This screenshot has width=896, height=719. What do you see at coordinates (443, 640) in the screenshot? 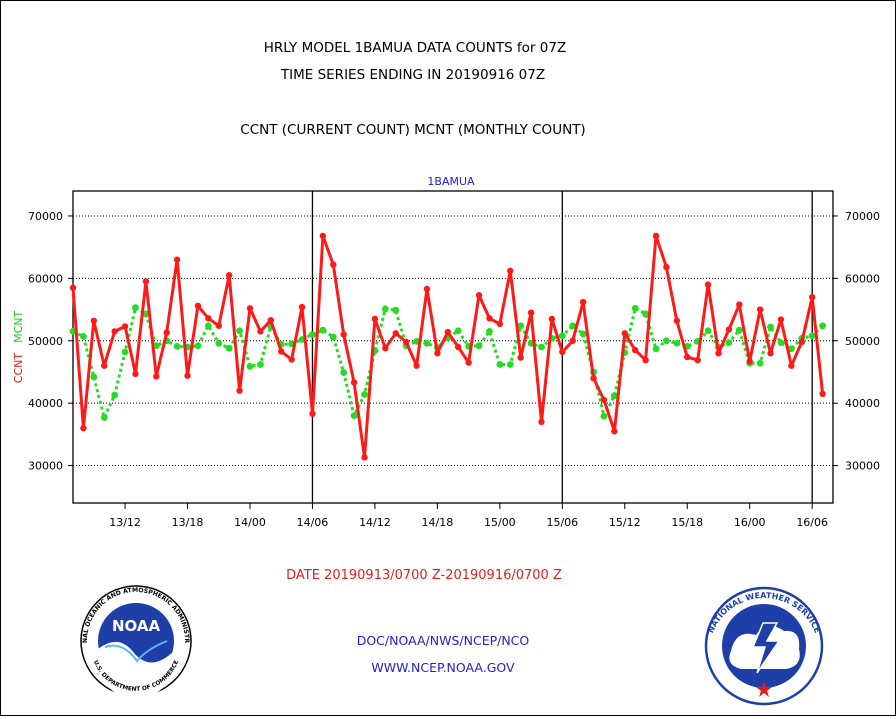
I see `org-label: DOC/NOAA/NWS/NCEP/NCO` at bounding box center [443, 640].